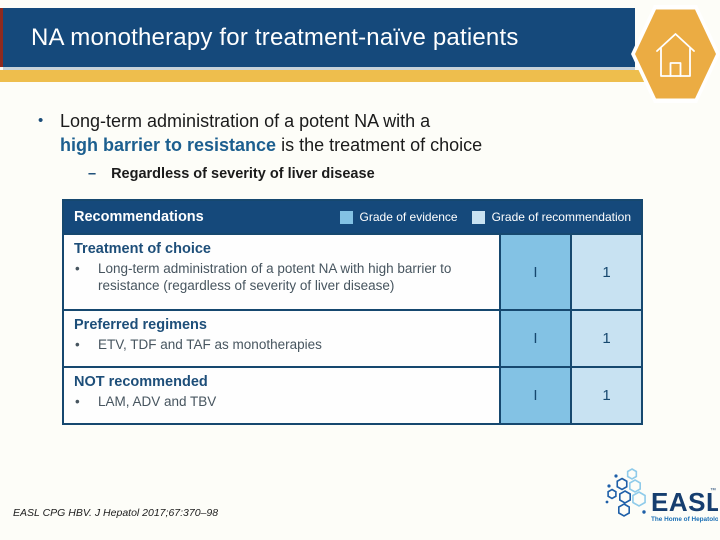  I want to click on row-bullet: • ETV, TDF and TAF as monotherapies, so click(281, 344).